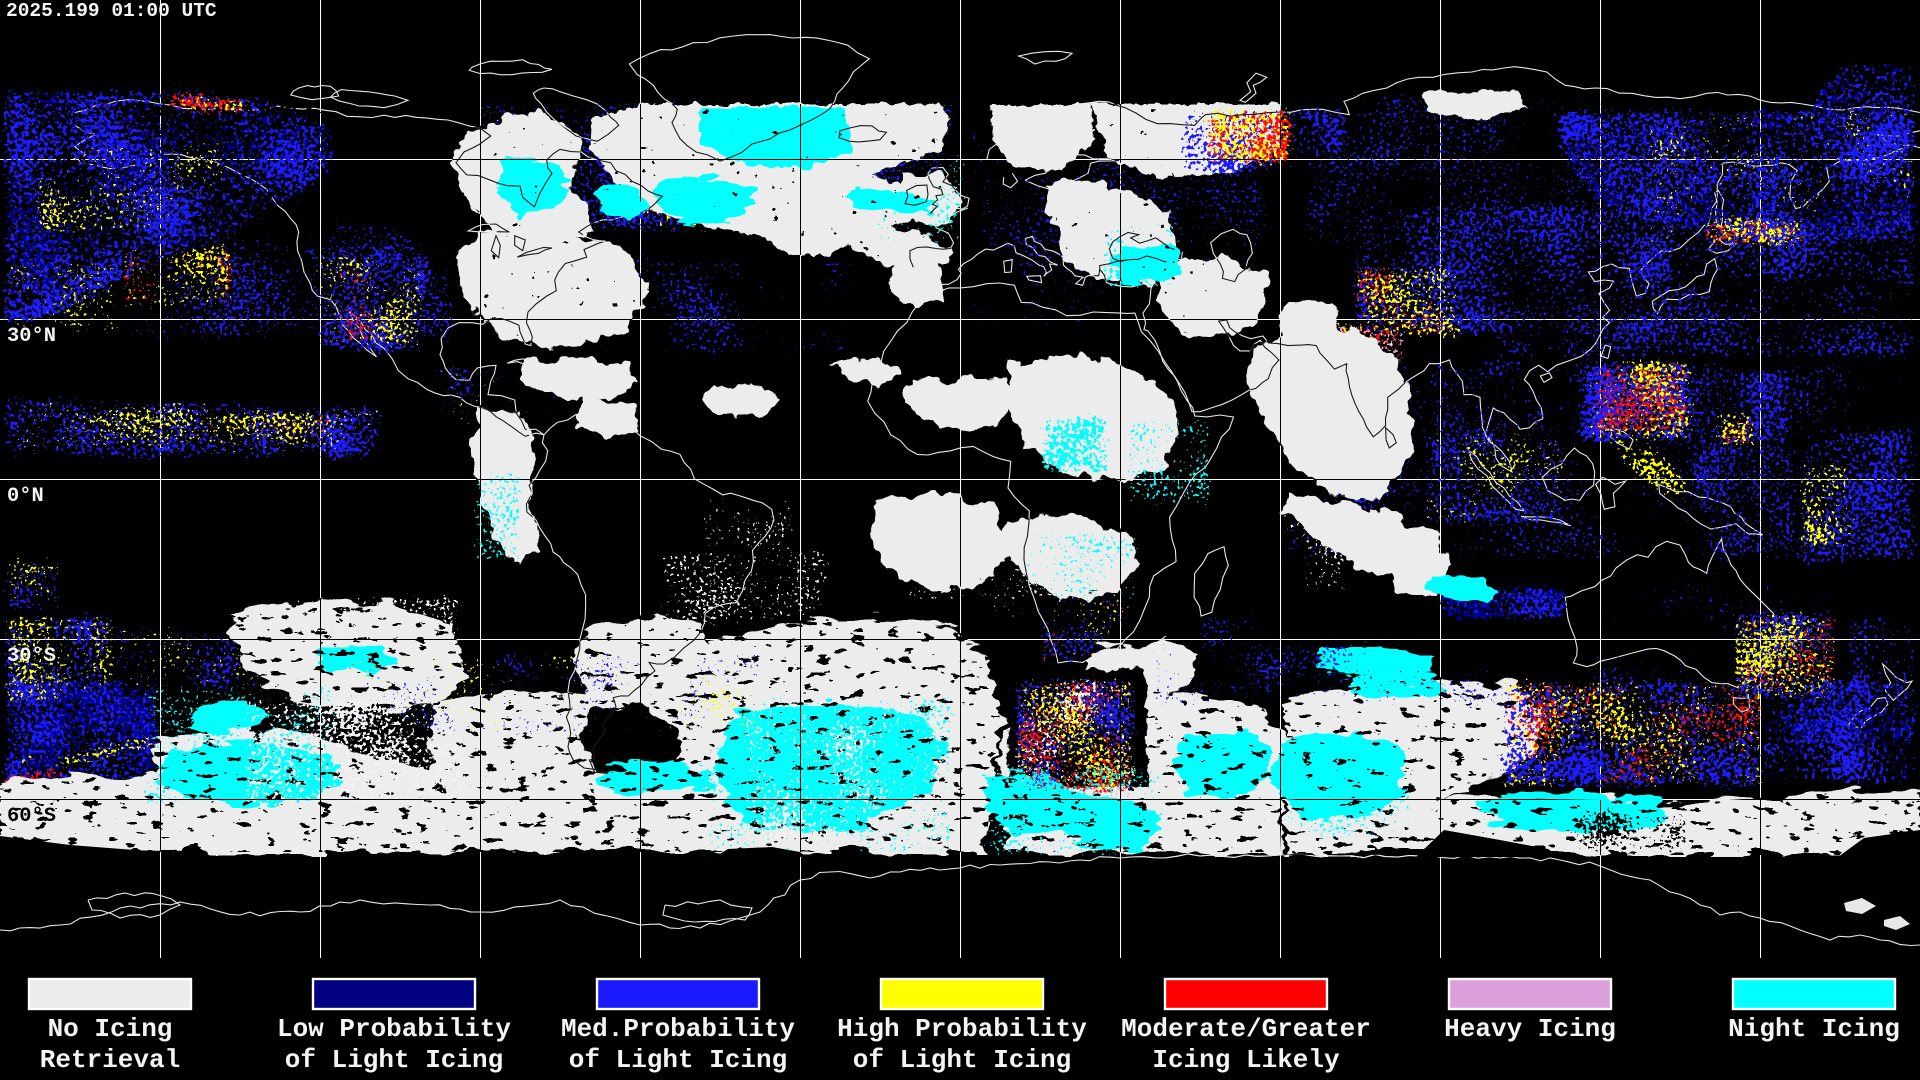  I want to click on svg-text: Night Icing, so click(1814, 1029).